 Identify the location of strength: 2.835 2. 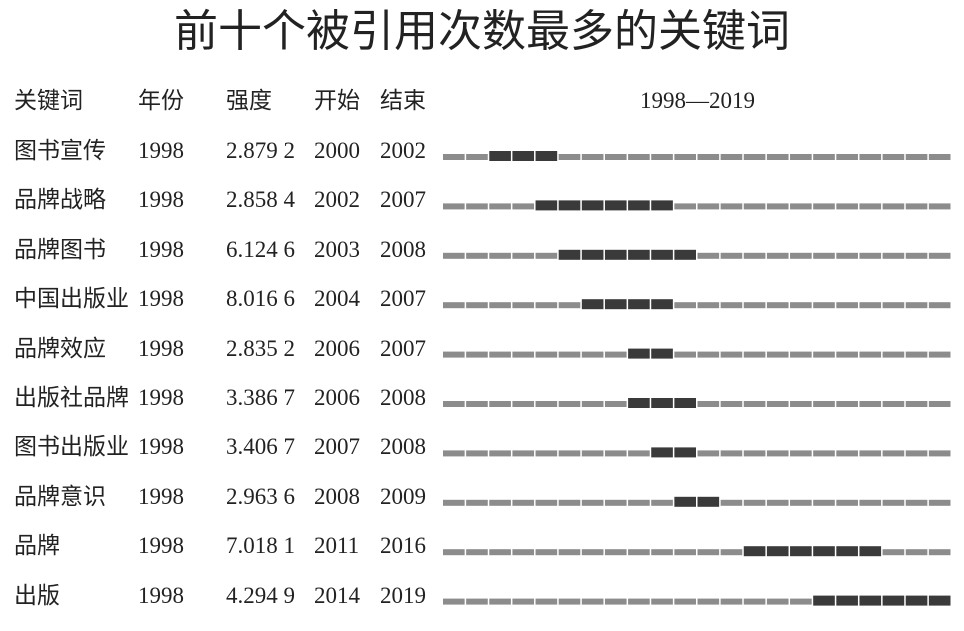
(260, 348).